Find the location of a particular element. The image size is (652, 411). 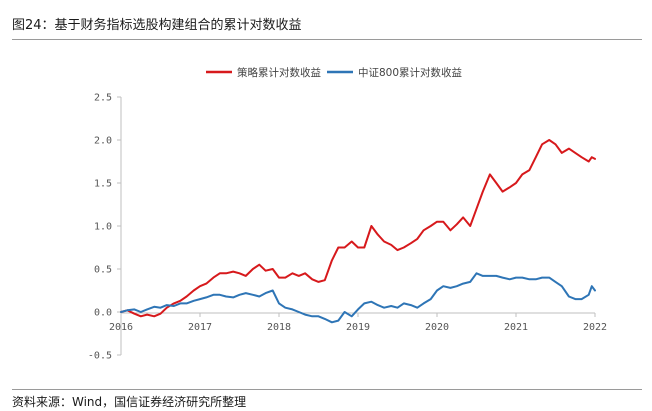

legend-label: 策略累计对数收益 is located at coordinates (279, 72).